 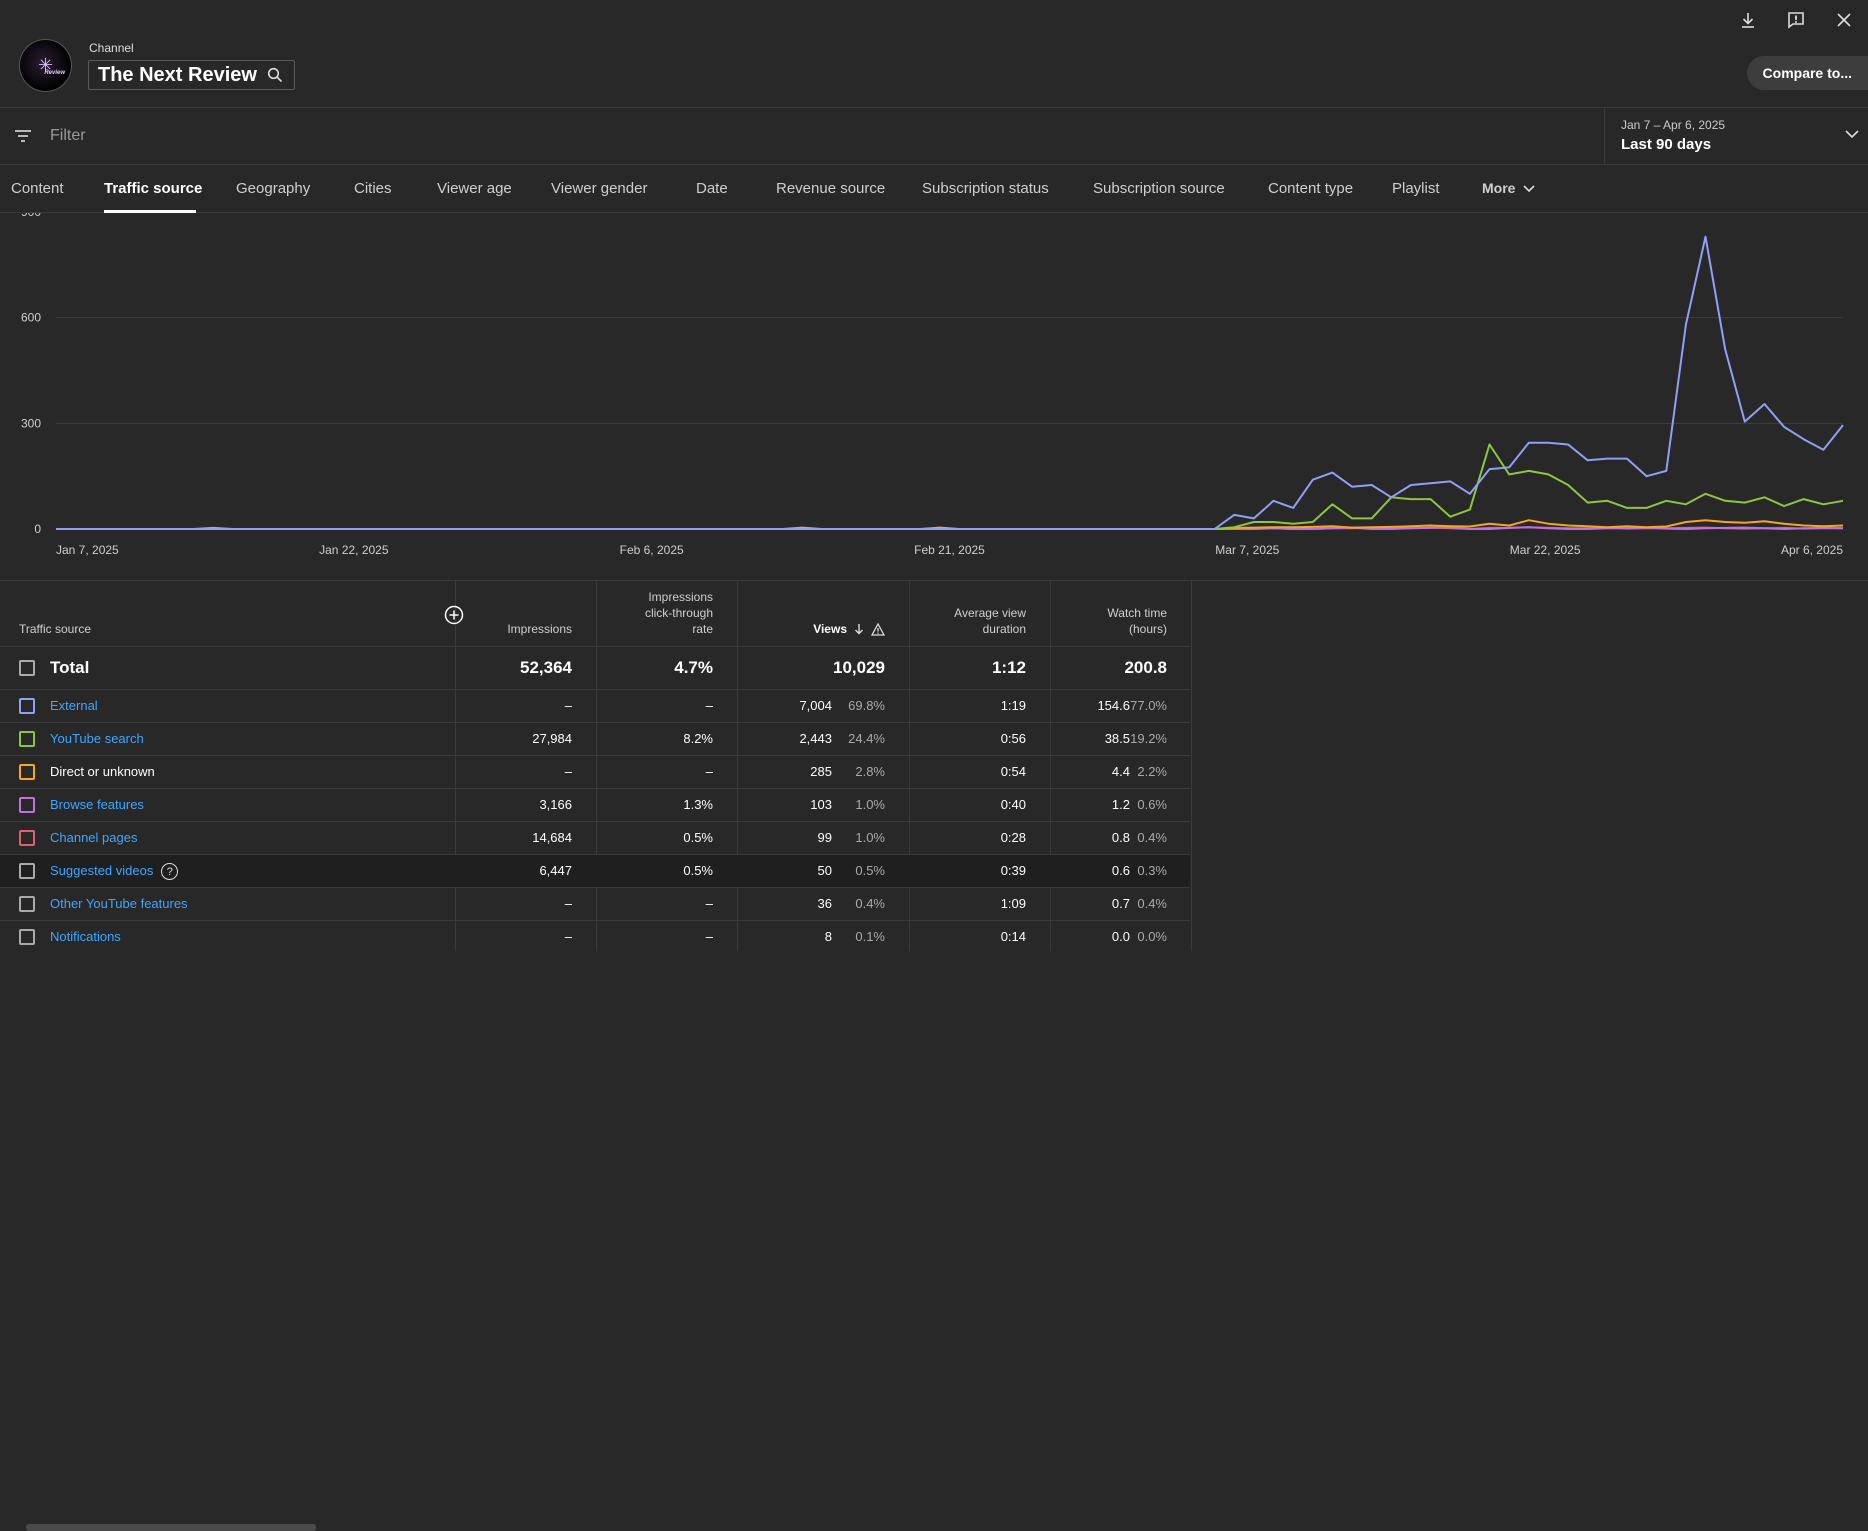 I want to click on date-range-label: Last 90 days, so click(x=1666, y=144).